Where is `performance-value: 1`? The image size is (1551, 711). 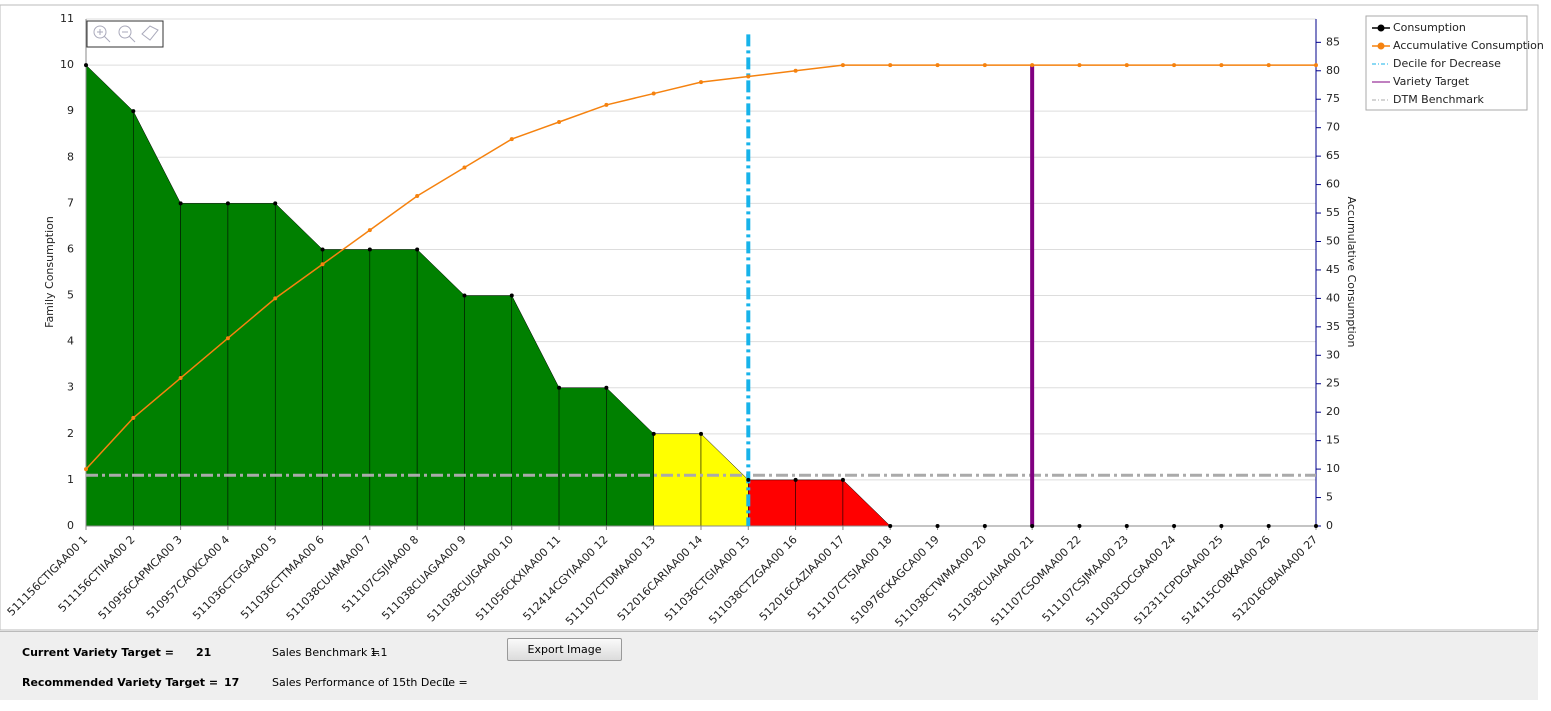 performance-value: 1 is located at coordinates (446, 682).